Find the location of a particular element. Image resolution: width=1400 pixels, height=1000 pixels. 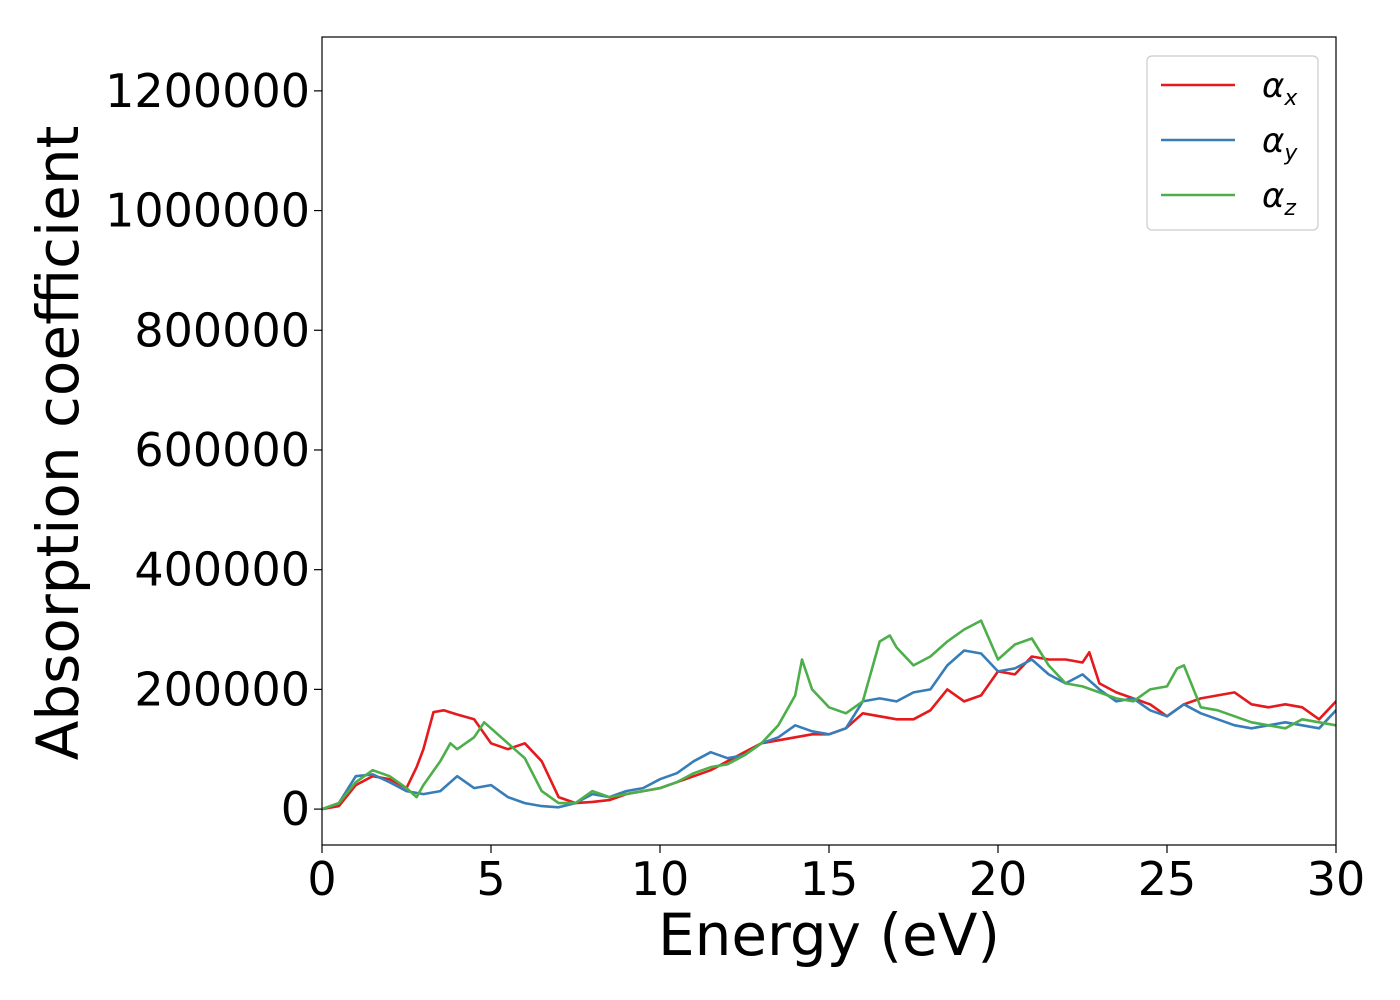

y-tick-label: 400000 is located at coordinates (222, 570).